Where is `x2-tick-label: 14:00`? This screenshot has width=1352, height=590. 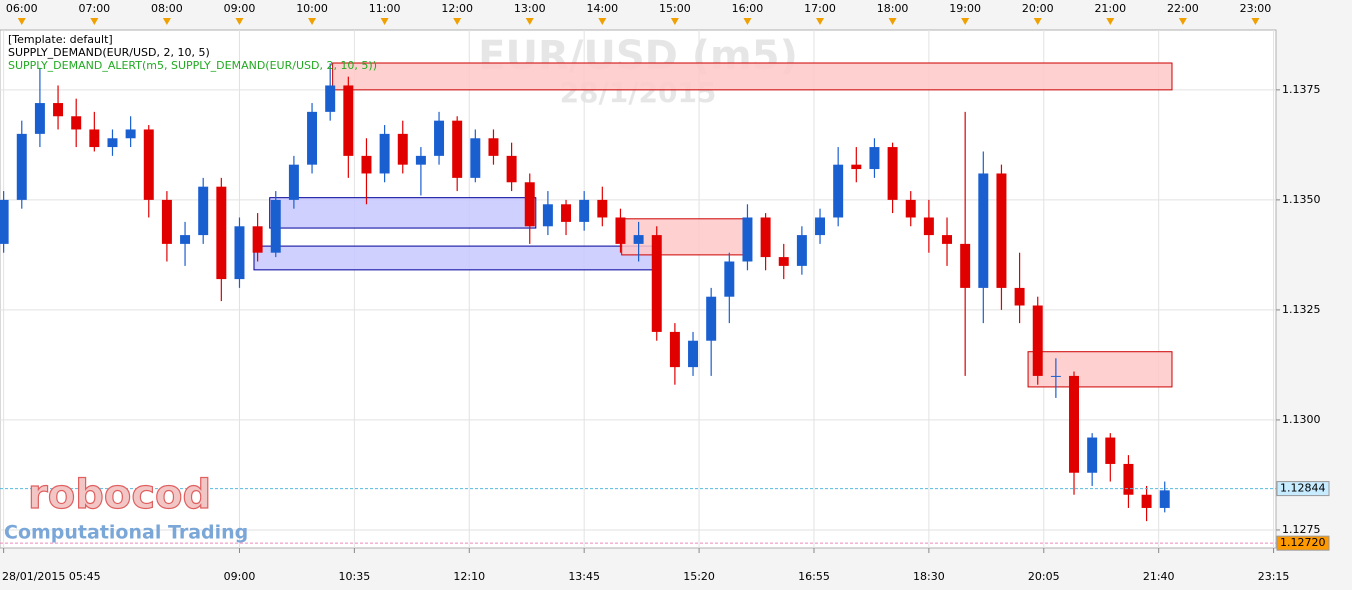 x2-tick-label: 14:00 is located at coordinates (602, 8).